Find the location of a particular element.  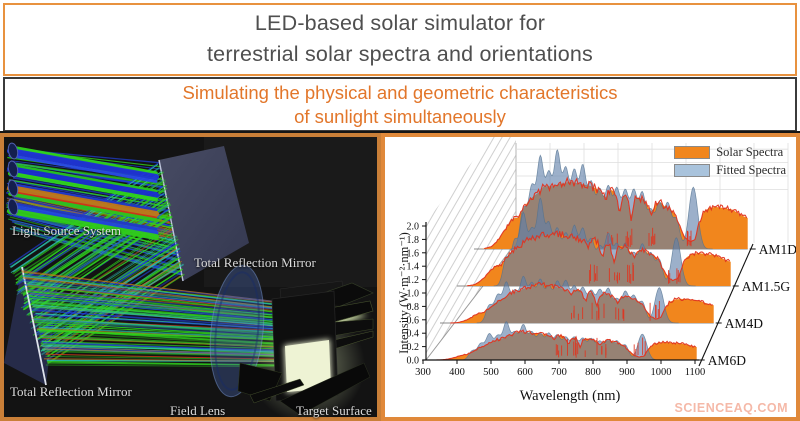

title-line-1: LED-based solar simulator for is located at coordinates (400, 23).